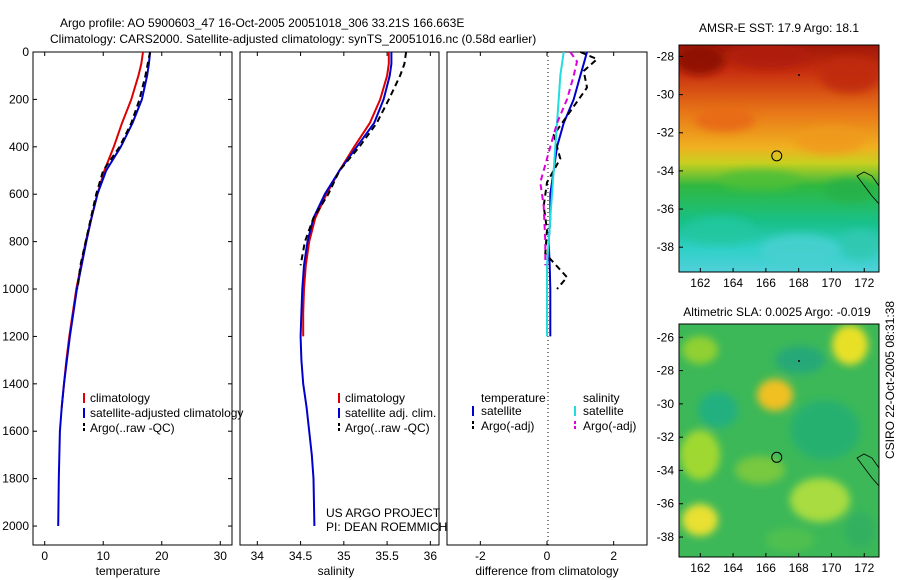 The image size is (900, 580). Describe the element at coordinates (166, 413) in the screenshot. I see `legend-label-satellite: satellite-adjusted climatology` at that location.